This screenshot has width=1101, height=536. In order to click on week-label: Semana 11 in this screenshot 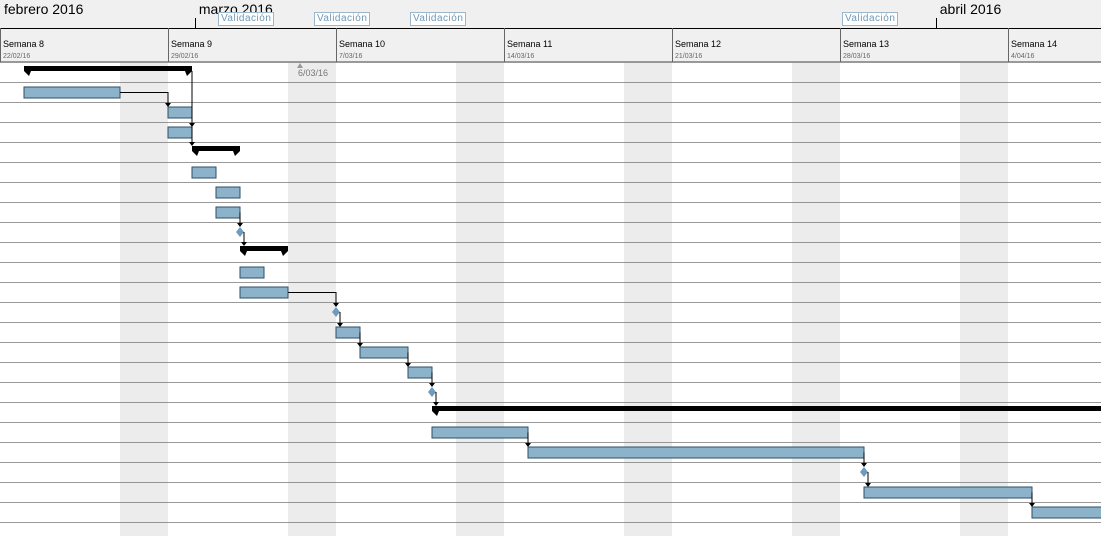, I will do `click(530, 44)`.